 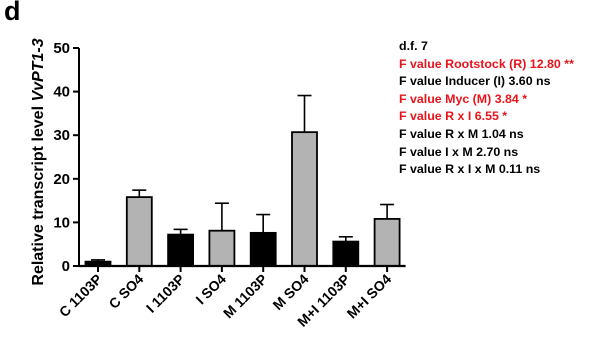 I want to click on x-tick-label-5: M 1103P, so click(x=245, y=296).